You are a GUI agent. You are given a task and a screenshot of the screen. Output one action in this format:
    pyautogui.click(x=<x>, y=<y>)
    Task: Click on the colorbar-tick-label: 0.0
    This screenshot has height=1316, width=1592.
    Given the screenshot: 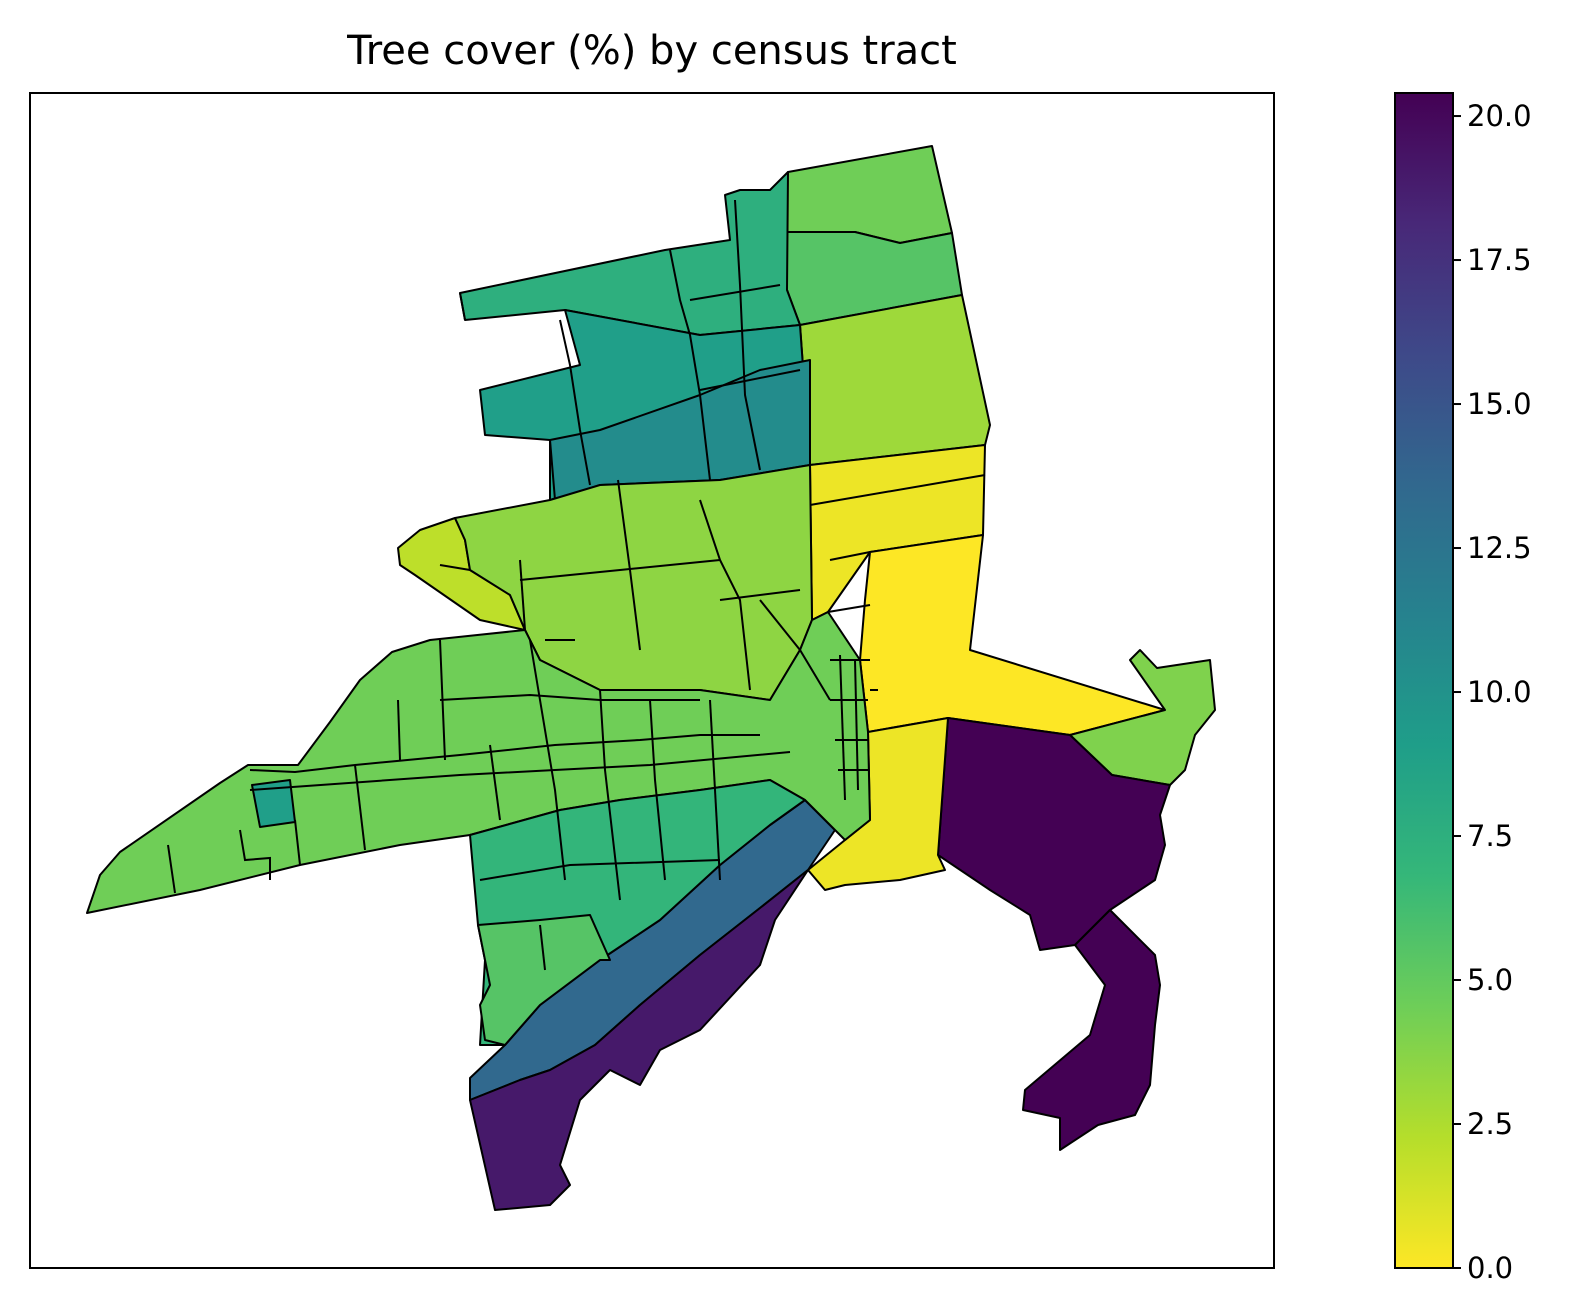 What is the action you would take?
    pyautogui.click(x=1490, y=1268)
    